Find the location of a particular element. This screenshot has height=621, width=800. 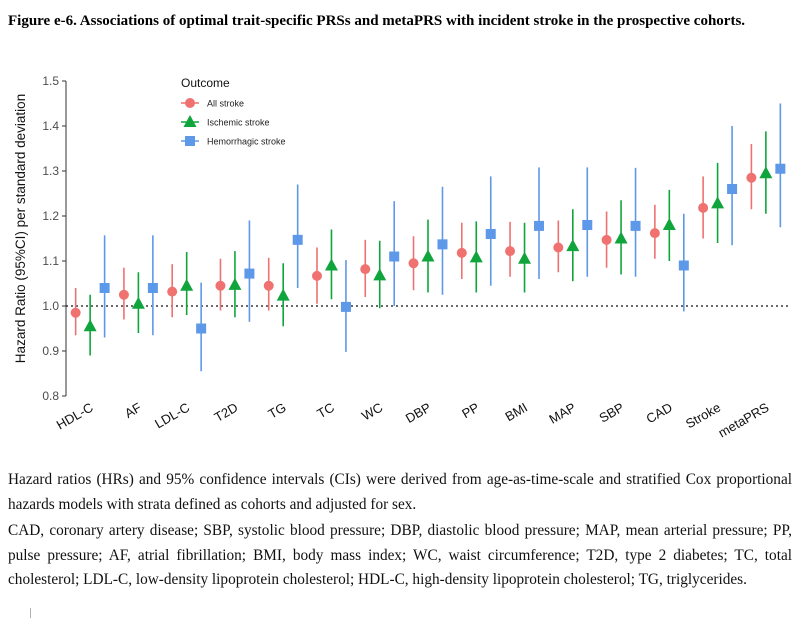

legend-entry-label: All stroke is located at coordinates (225, 104).